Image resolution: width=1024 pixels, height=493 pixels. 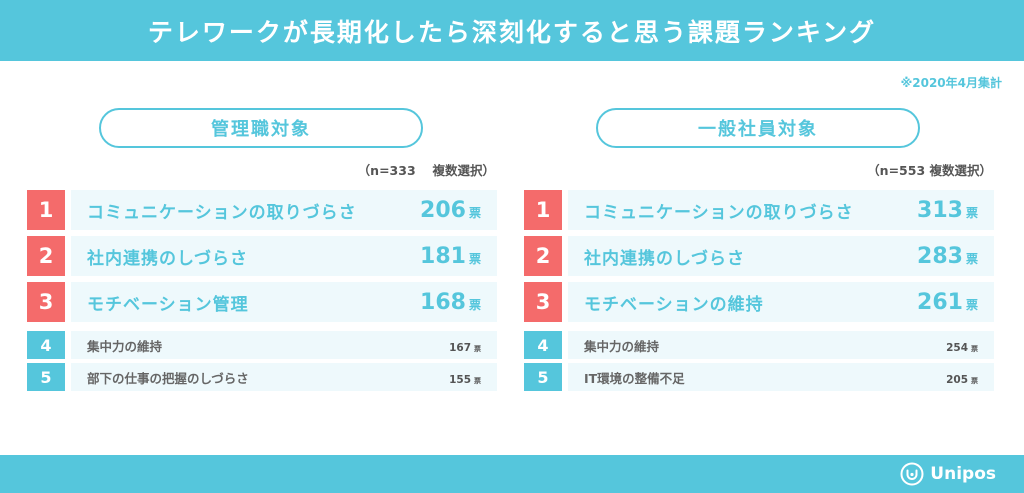 I want to click on vote-value: 283, so click(x=940, y=256).